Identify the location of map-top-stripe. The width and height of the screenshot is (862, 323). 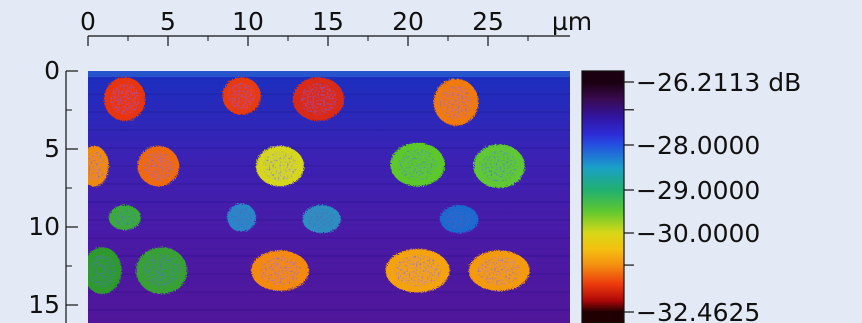
(329, 74).